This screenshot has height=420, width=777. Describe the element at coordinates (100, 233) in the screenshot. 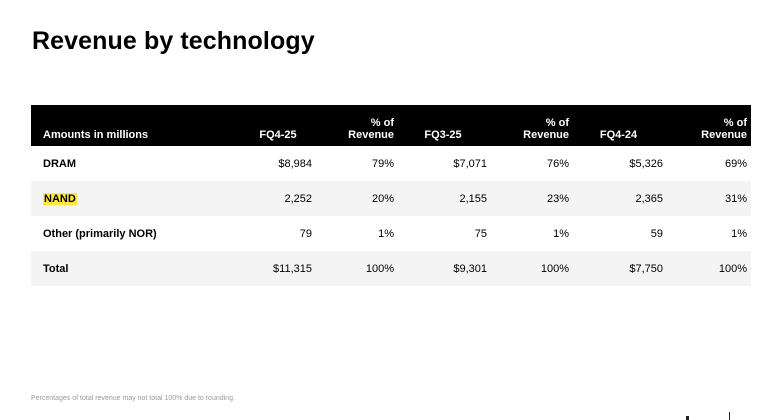

I see `row-label: Other (primarily NOR)` at that location.